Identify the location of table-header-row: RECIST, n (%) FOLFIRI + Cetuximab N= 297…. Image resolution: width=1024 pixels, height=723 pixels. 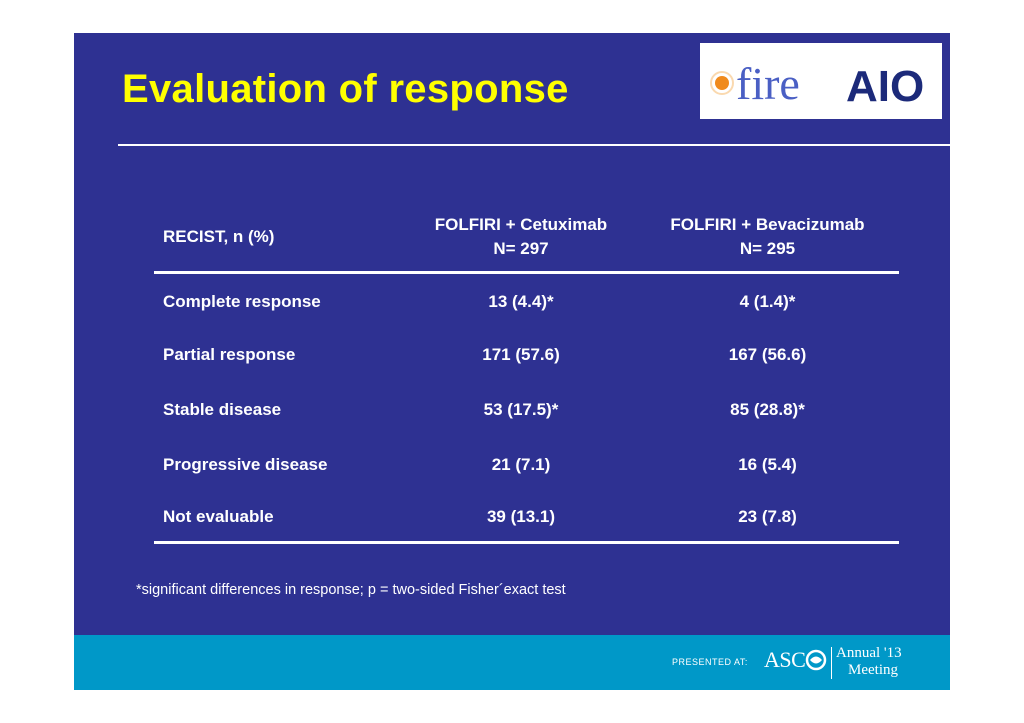
(526, 238).